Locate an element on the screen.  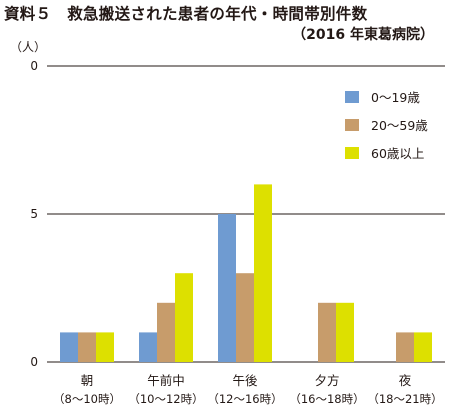
y-tick-label: 5 is located at coordinates (34, 214).